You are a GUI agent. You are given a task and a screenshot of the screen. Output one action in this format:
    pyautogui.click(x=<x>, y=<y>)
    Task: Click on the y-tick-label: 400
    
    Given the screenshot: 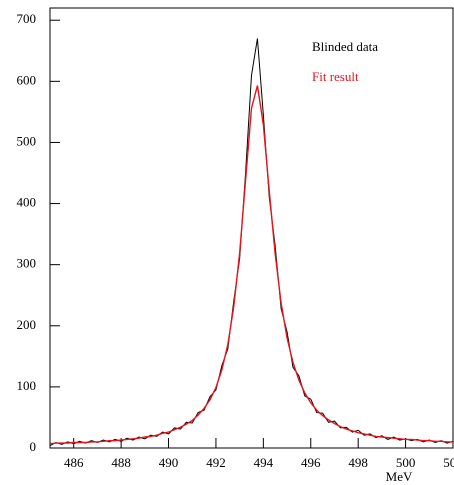 What is the action you would take?
    pyautogui.click(x=27, y=202)
    